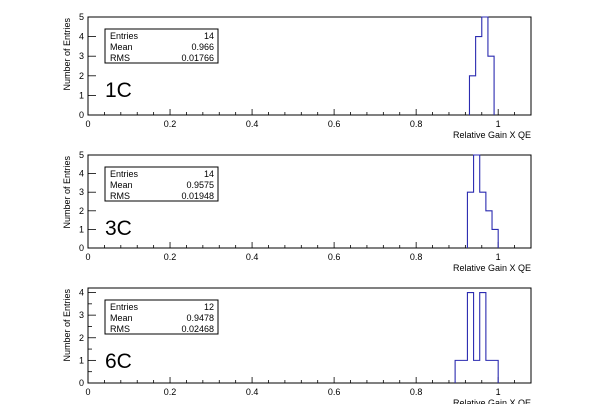  What do you see at coordinates (118, 228) in the screenshot?
I see `panel-label: 3C` at bounding box center [118, 228].